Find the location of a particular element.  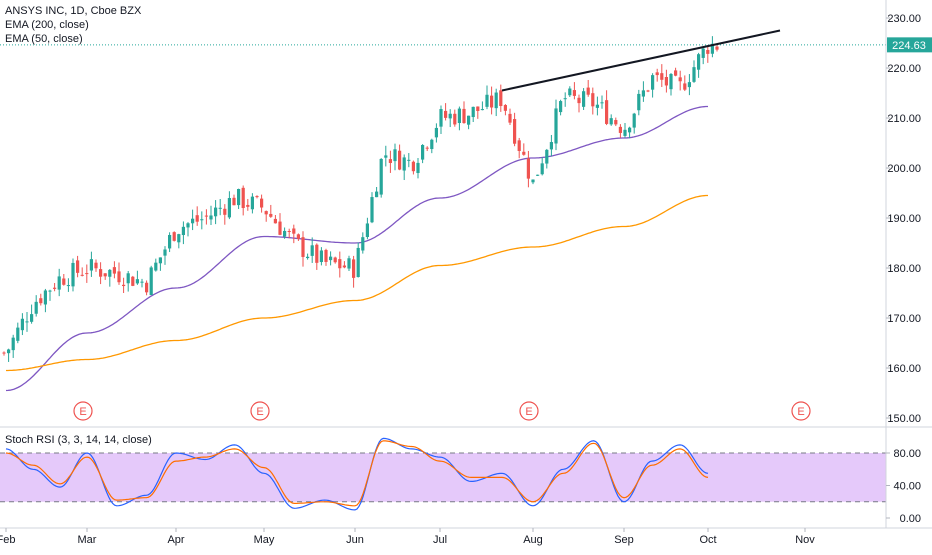

trendline is located at coordinates (641, 60).